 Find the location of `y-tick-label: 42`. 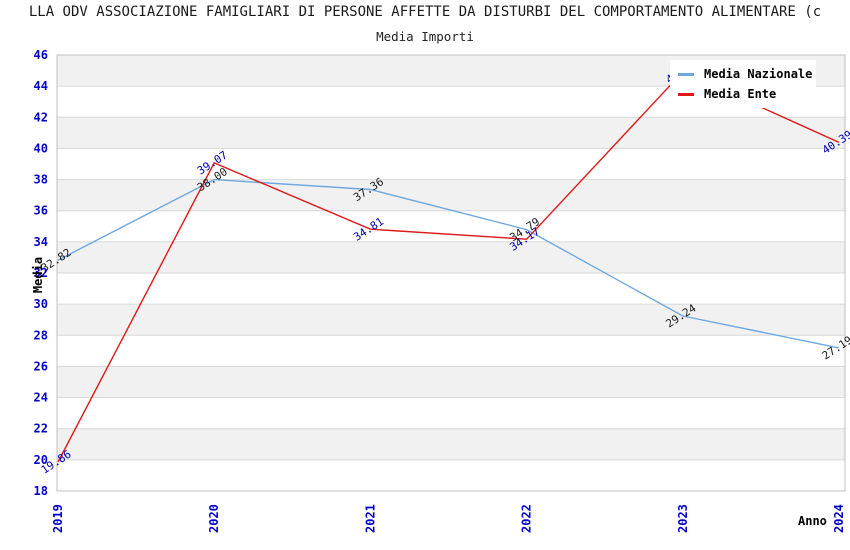

y-tick-label: 42 is located at coordinates (41, 117).